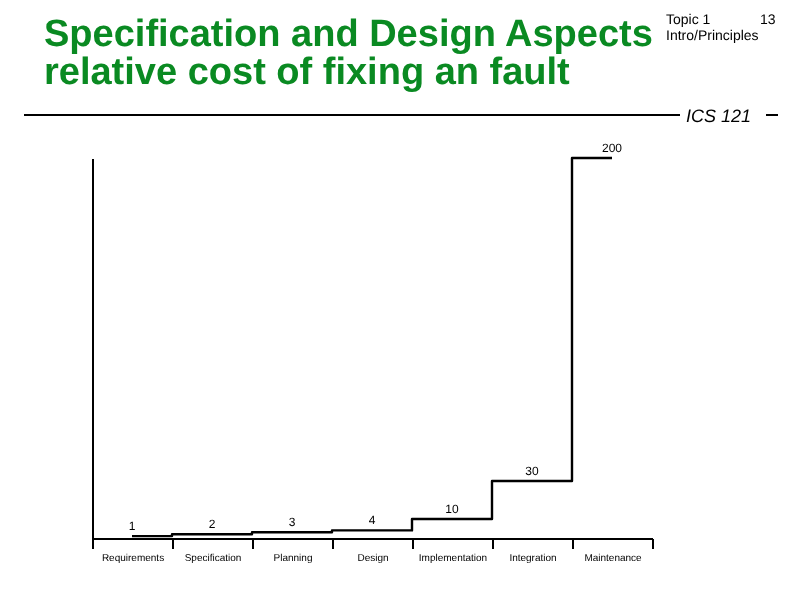 This screenshot has height=600, width=800. What do you see at coordinates (307, 73) in the screenshot?
I see `chart-subtitle: relative cost of fixing an fault` at bounding box center [307, 73].